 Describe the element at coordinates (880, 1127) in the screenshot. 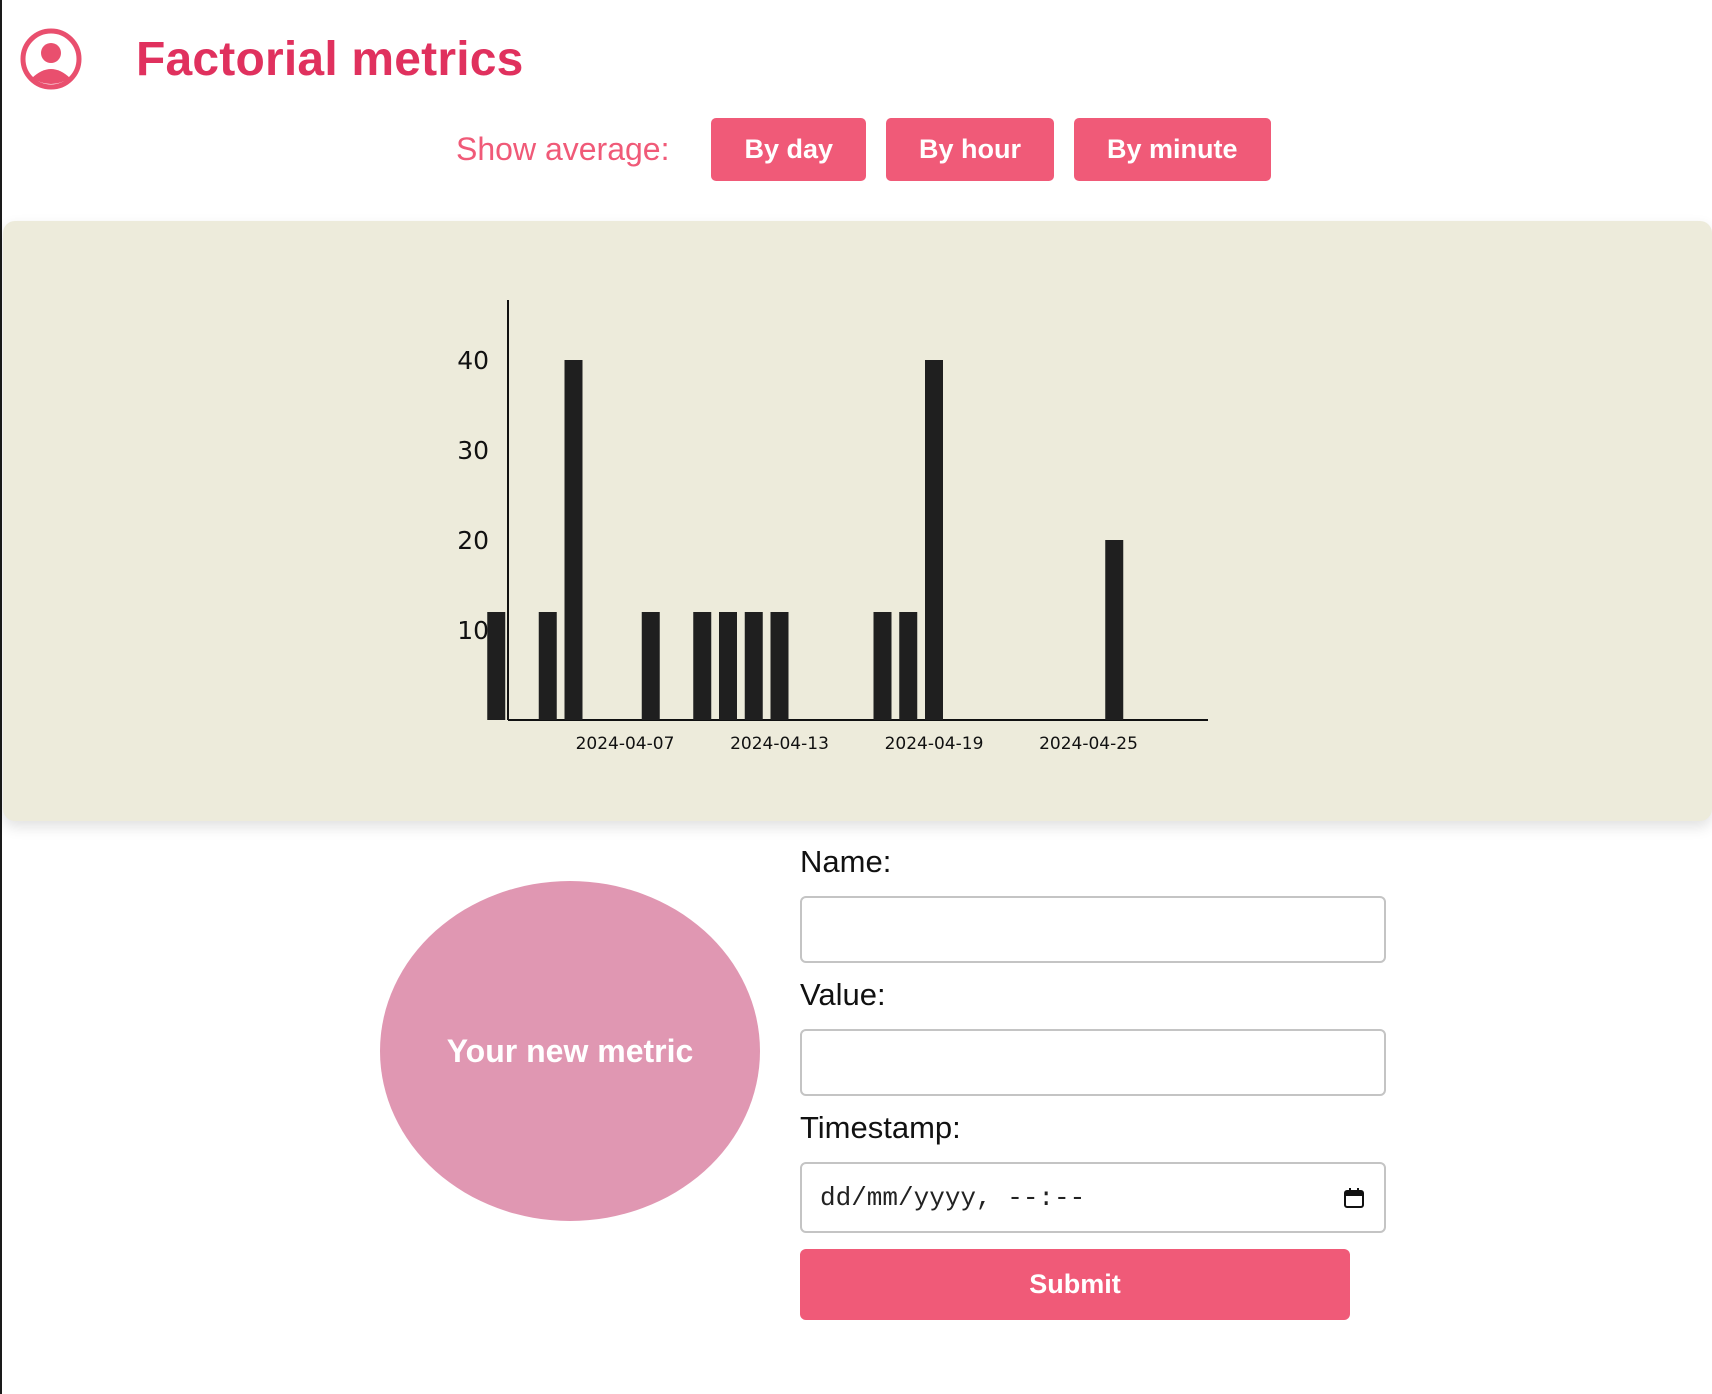

I see `timestamp-label: Timestamp:` at that location.